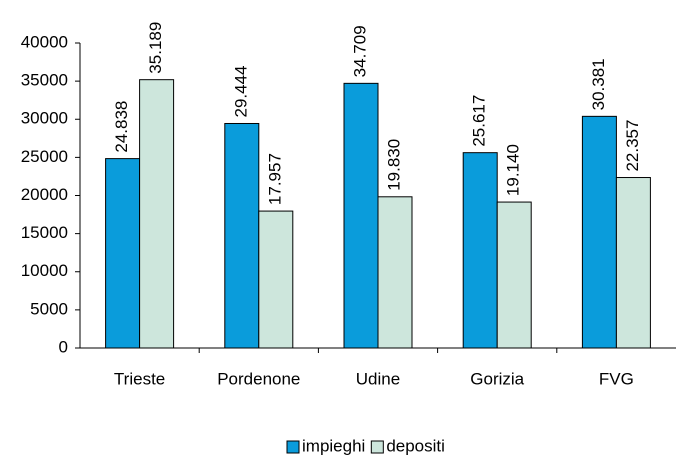  What do you see at coordinates (258, 378) in the screenshot?
I see `x-tick-label: Pordenone` at bounding box center [258, 378].